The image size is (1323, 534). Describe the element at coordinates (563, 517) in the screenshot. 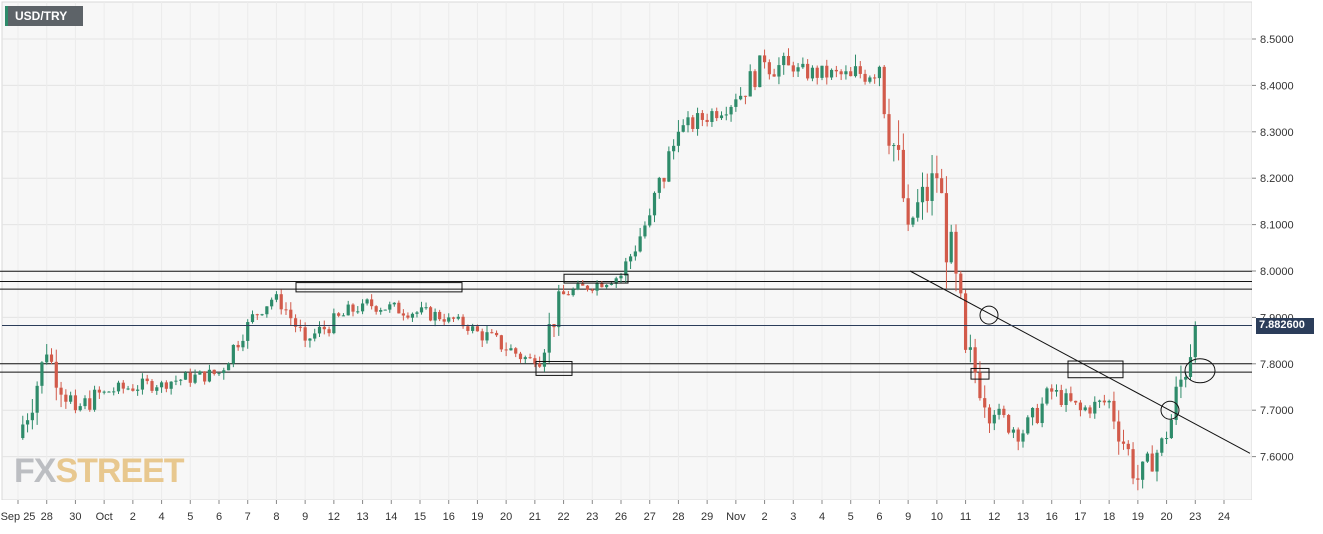

I see `x-tick-label: 22` at that location.